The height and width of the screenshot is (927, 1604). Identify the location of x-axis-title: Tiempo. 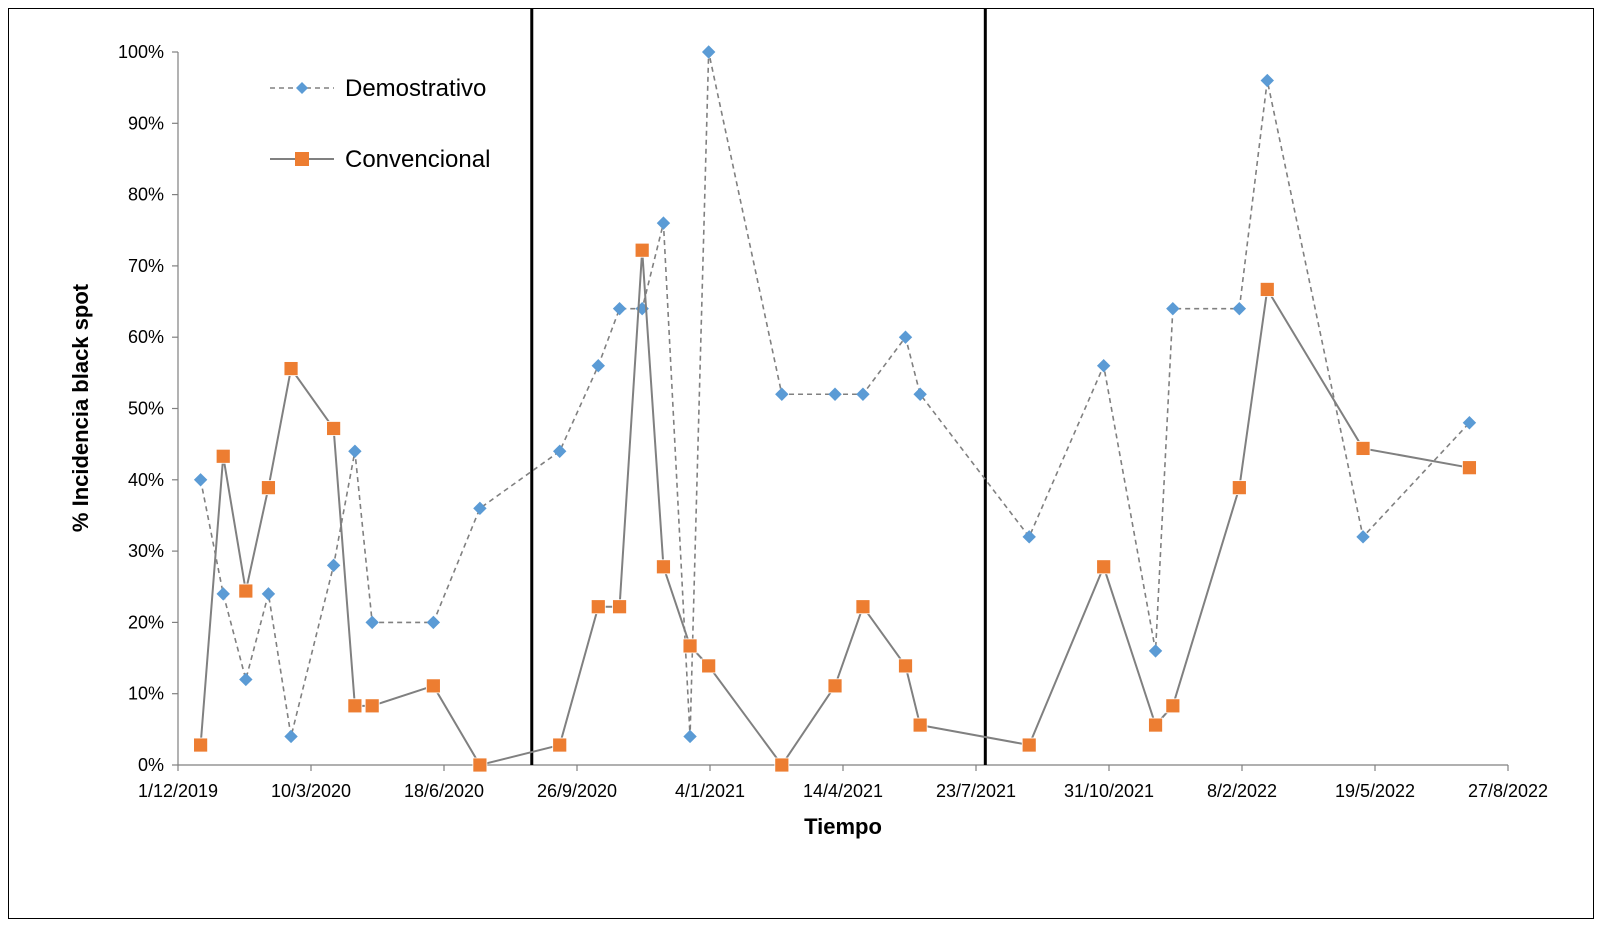
(843, 826).